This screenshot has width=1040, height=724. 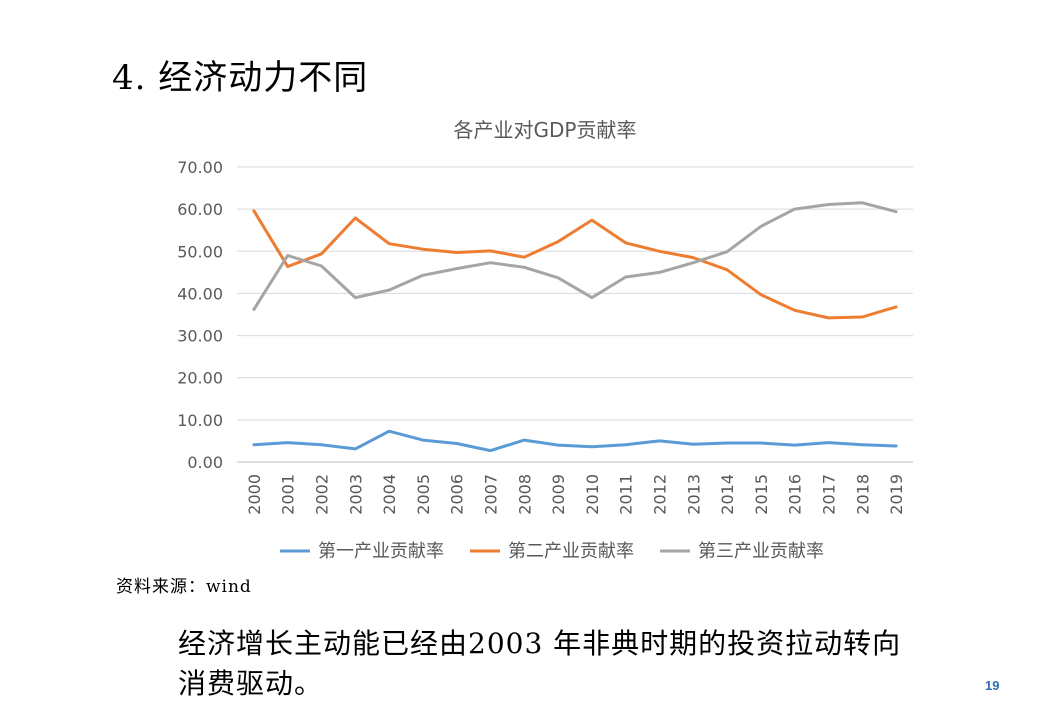 I want to click on y-tick-label: 30.00, so click(x=200, y=336).